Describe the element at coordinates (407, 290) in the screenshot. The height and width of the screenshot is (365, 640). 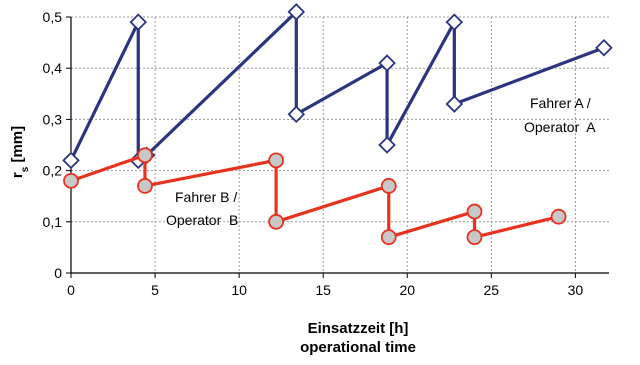
I see `x-tick-label: 20` at that location.